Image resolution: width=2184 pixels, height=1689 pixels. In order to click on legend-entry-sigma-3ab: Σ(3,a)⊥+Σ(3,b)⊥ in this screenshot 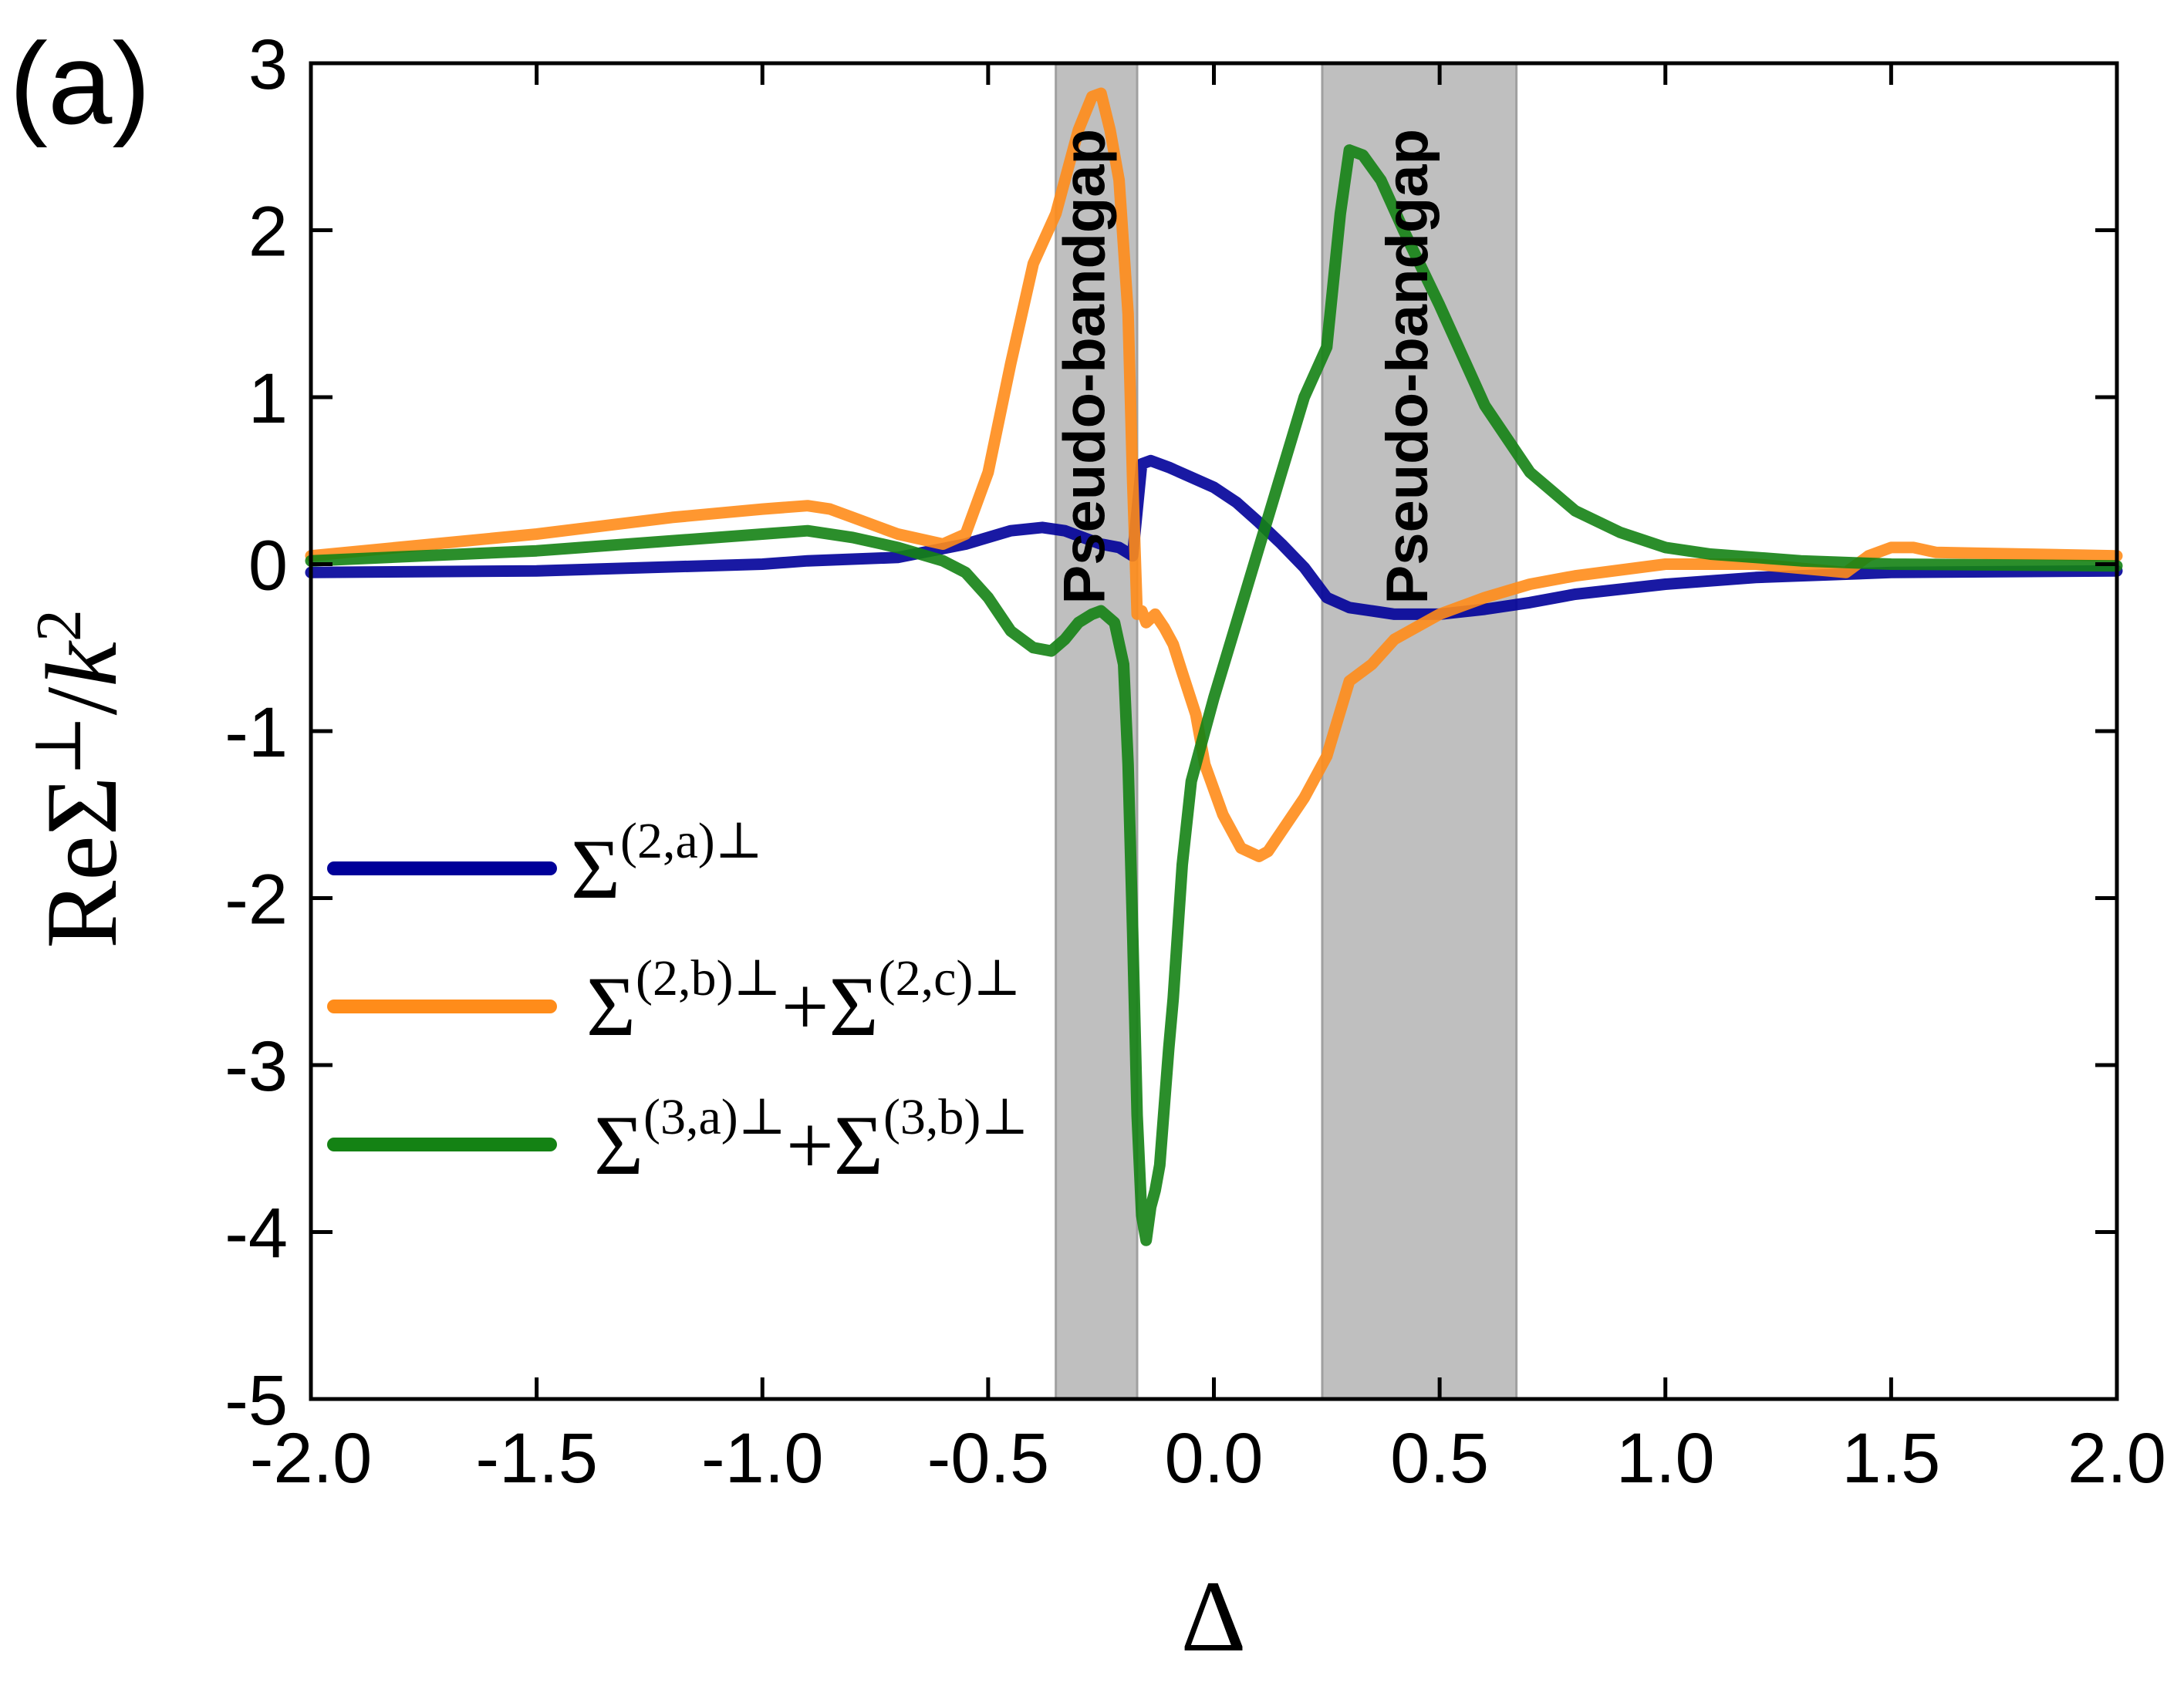, I will do `click(677, 1140)`.